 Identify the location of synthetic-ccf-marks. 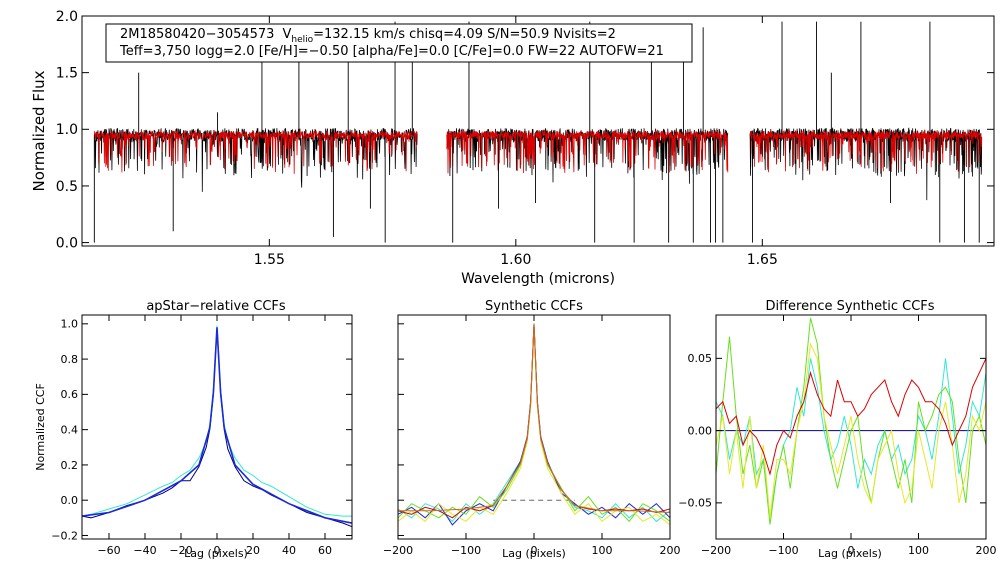
(534, 424).